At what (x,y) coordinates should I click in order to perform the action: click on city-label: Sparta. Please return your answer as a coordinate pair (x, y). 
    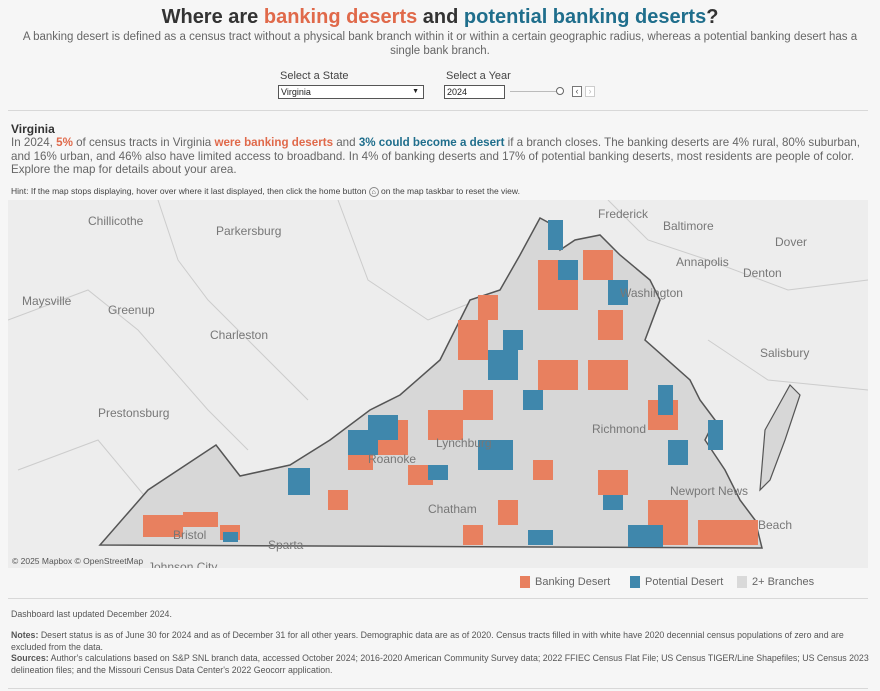
    Looking at the image, I should click on (286, 545).